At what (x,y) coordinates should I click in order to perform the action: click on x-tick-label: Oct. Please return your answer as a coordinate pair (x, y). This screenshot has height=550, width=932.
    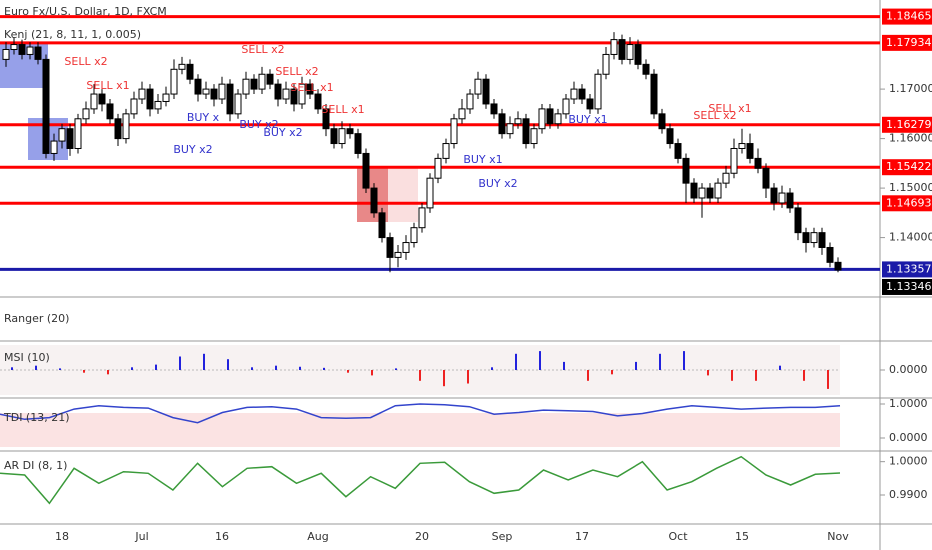
    Looking at the image, I should click on (678, 536).